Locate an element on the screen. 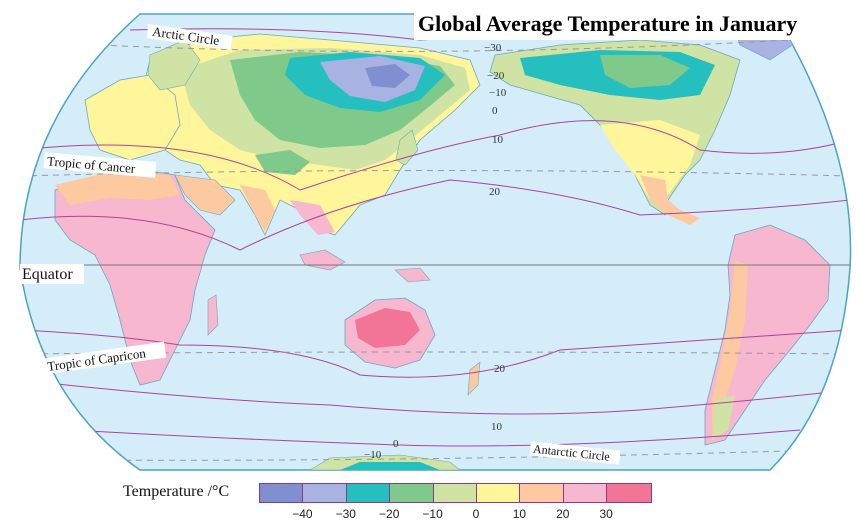 The image size is (857, 527). canada-coldest-zone is located at coordinates (645, 71).